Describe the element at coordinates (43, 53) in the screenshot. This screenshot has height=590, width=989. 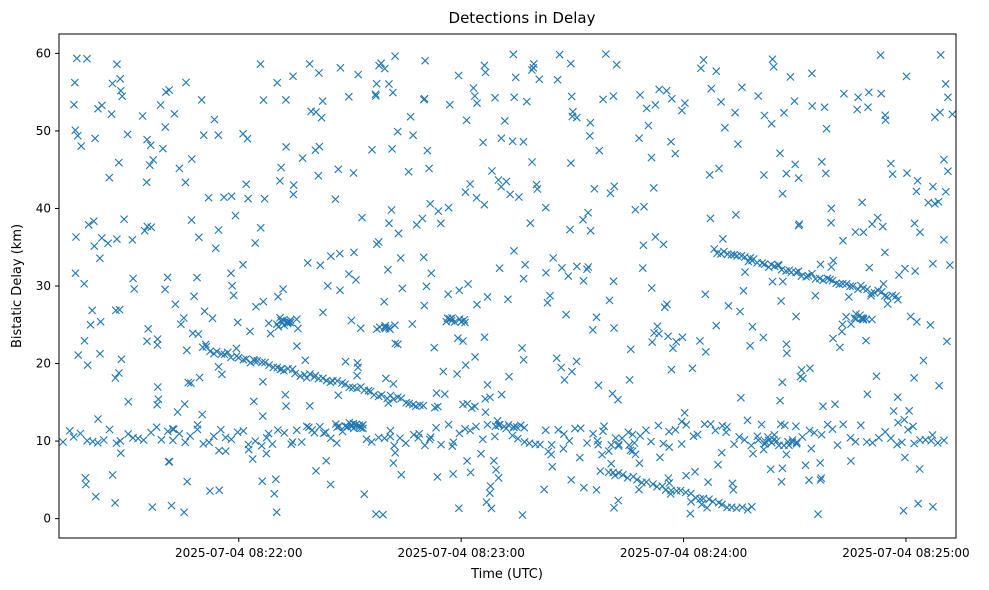
I see `y-tick-label: 60` at that location.